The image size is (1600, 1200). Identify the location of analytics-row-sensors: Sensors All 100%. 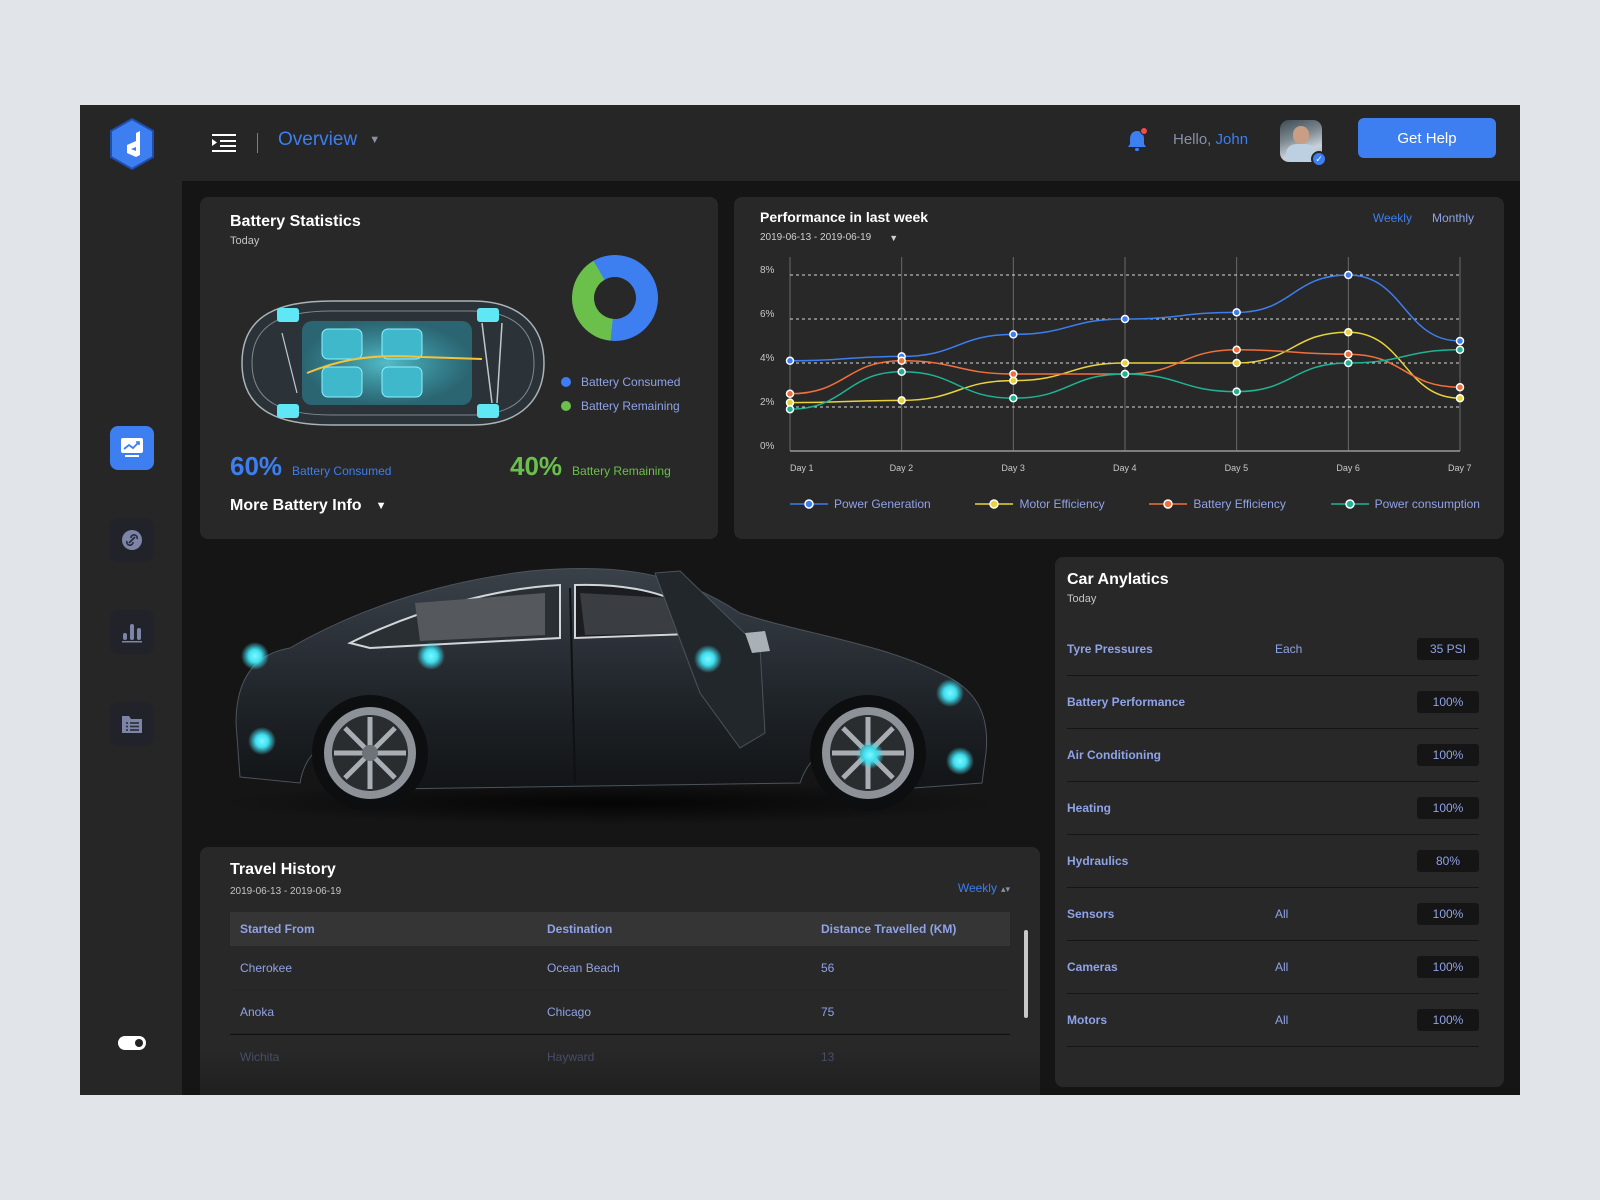
(1273, 914).